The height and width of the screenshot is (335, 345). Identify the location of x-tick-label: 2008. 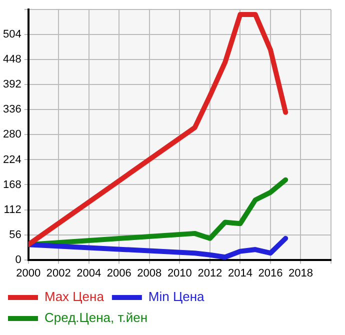
(149, 273).